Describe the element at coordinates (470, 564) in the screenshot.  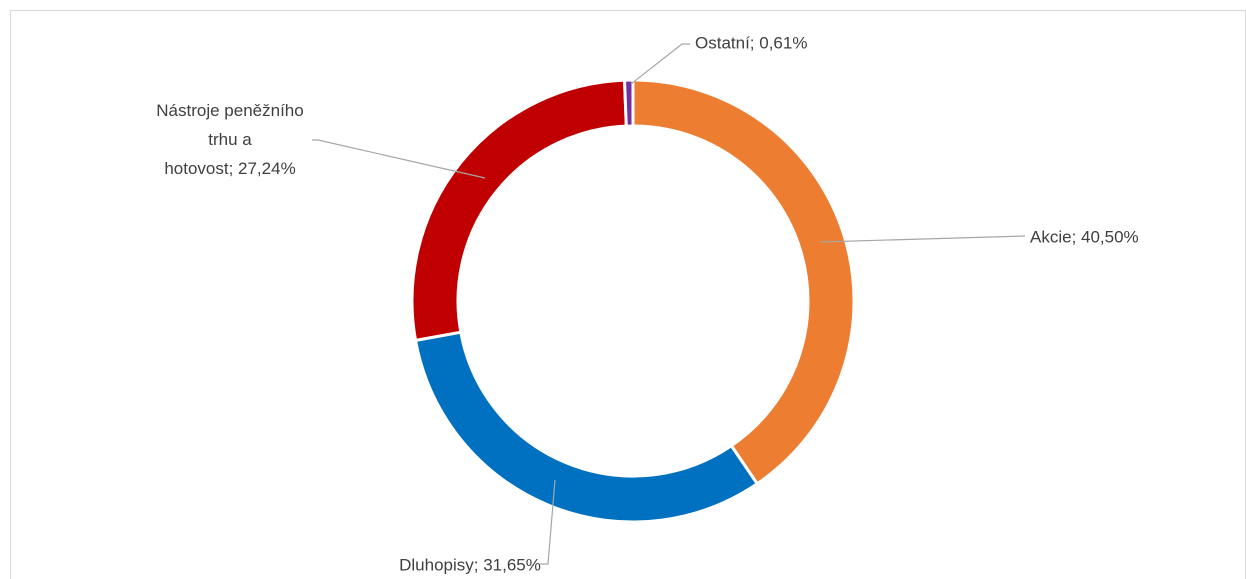
I see `data-label: Dluhopisy; 31,65%` at that location.